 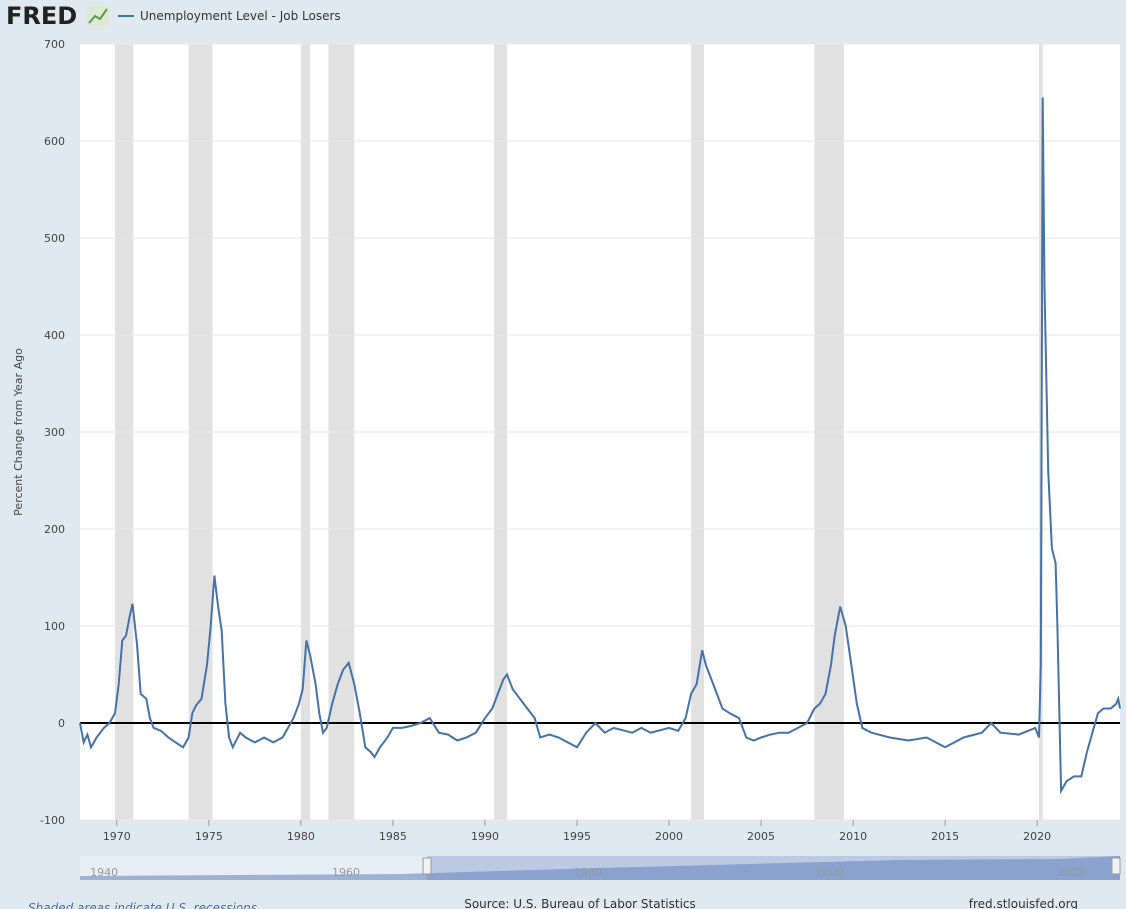 I want to click on logo-icon-line, so click(x=98, y=16).